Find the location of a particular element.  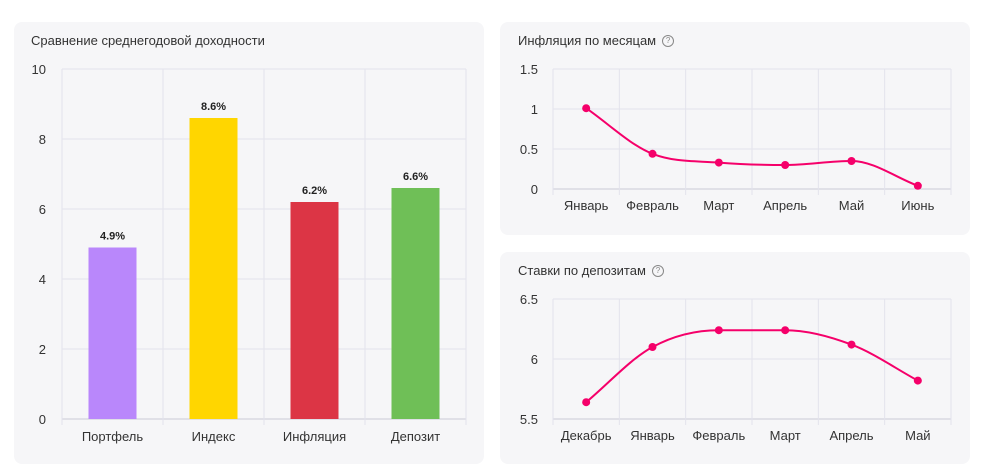

y-tick-label: 6.5 is located at coordinates (529, 299).